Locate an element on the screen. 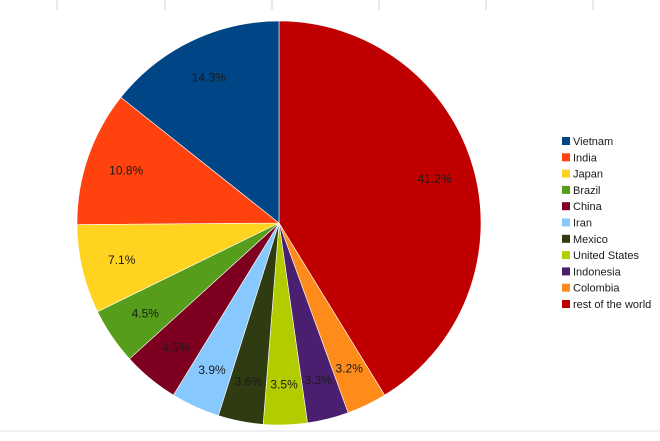  legend-swatch-mexico is located at coordinates (566, 238).